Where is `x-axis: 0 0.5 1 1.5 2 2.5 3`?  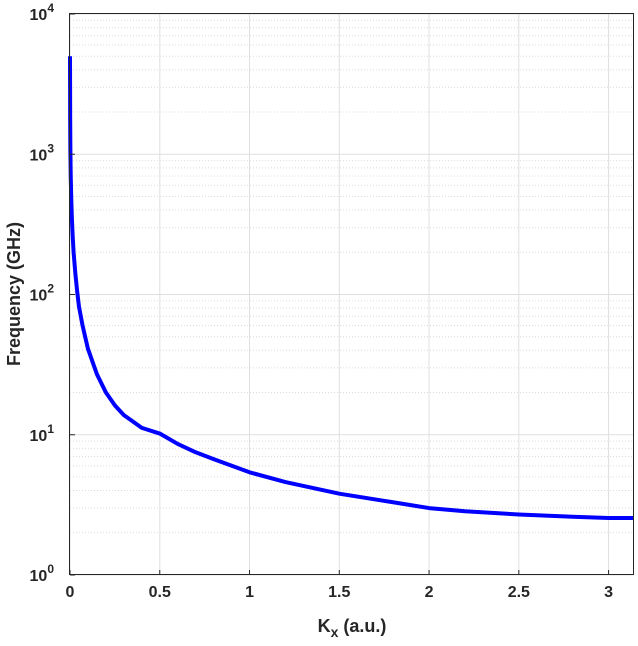
x-axis: 0 0.5 1 1.5 2 2.5 3 is located at coordinates (339, 585).